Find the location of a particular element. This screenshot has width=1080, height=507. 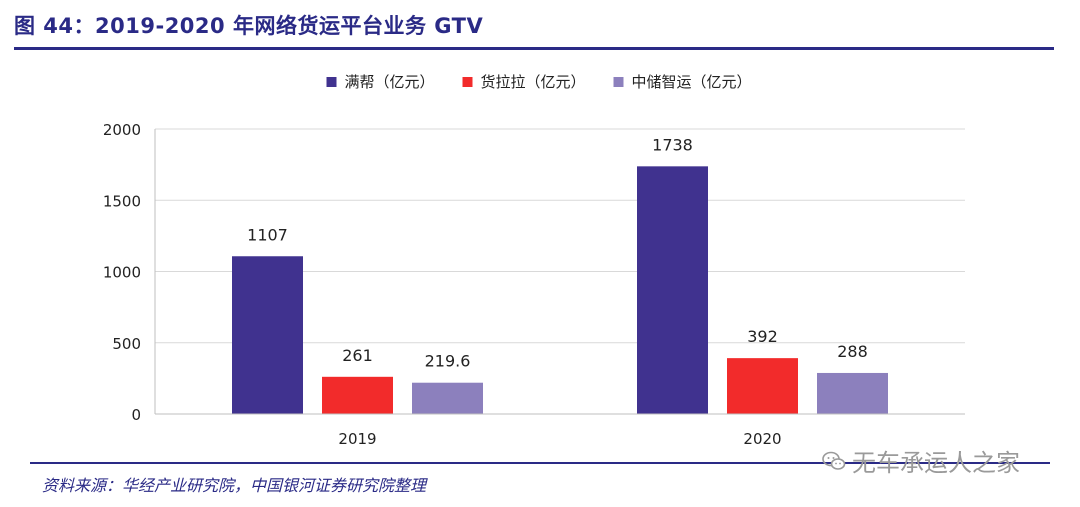

legend-label: 货拉拉（亿元） is located at coordinates (533, 82).